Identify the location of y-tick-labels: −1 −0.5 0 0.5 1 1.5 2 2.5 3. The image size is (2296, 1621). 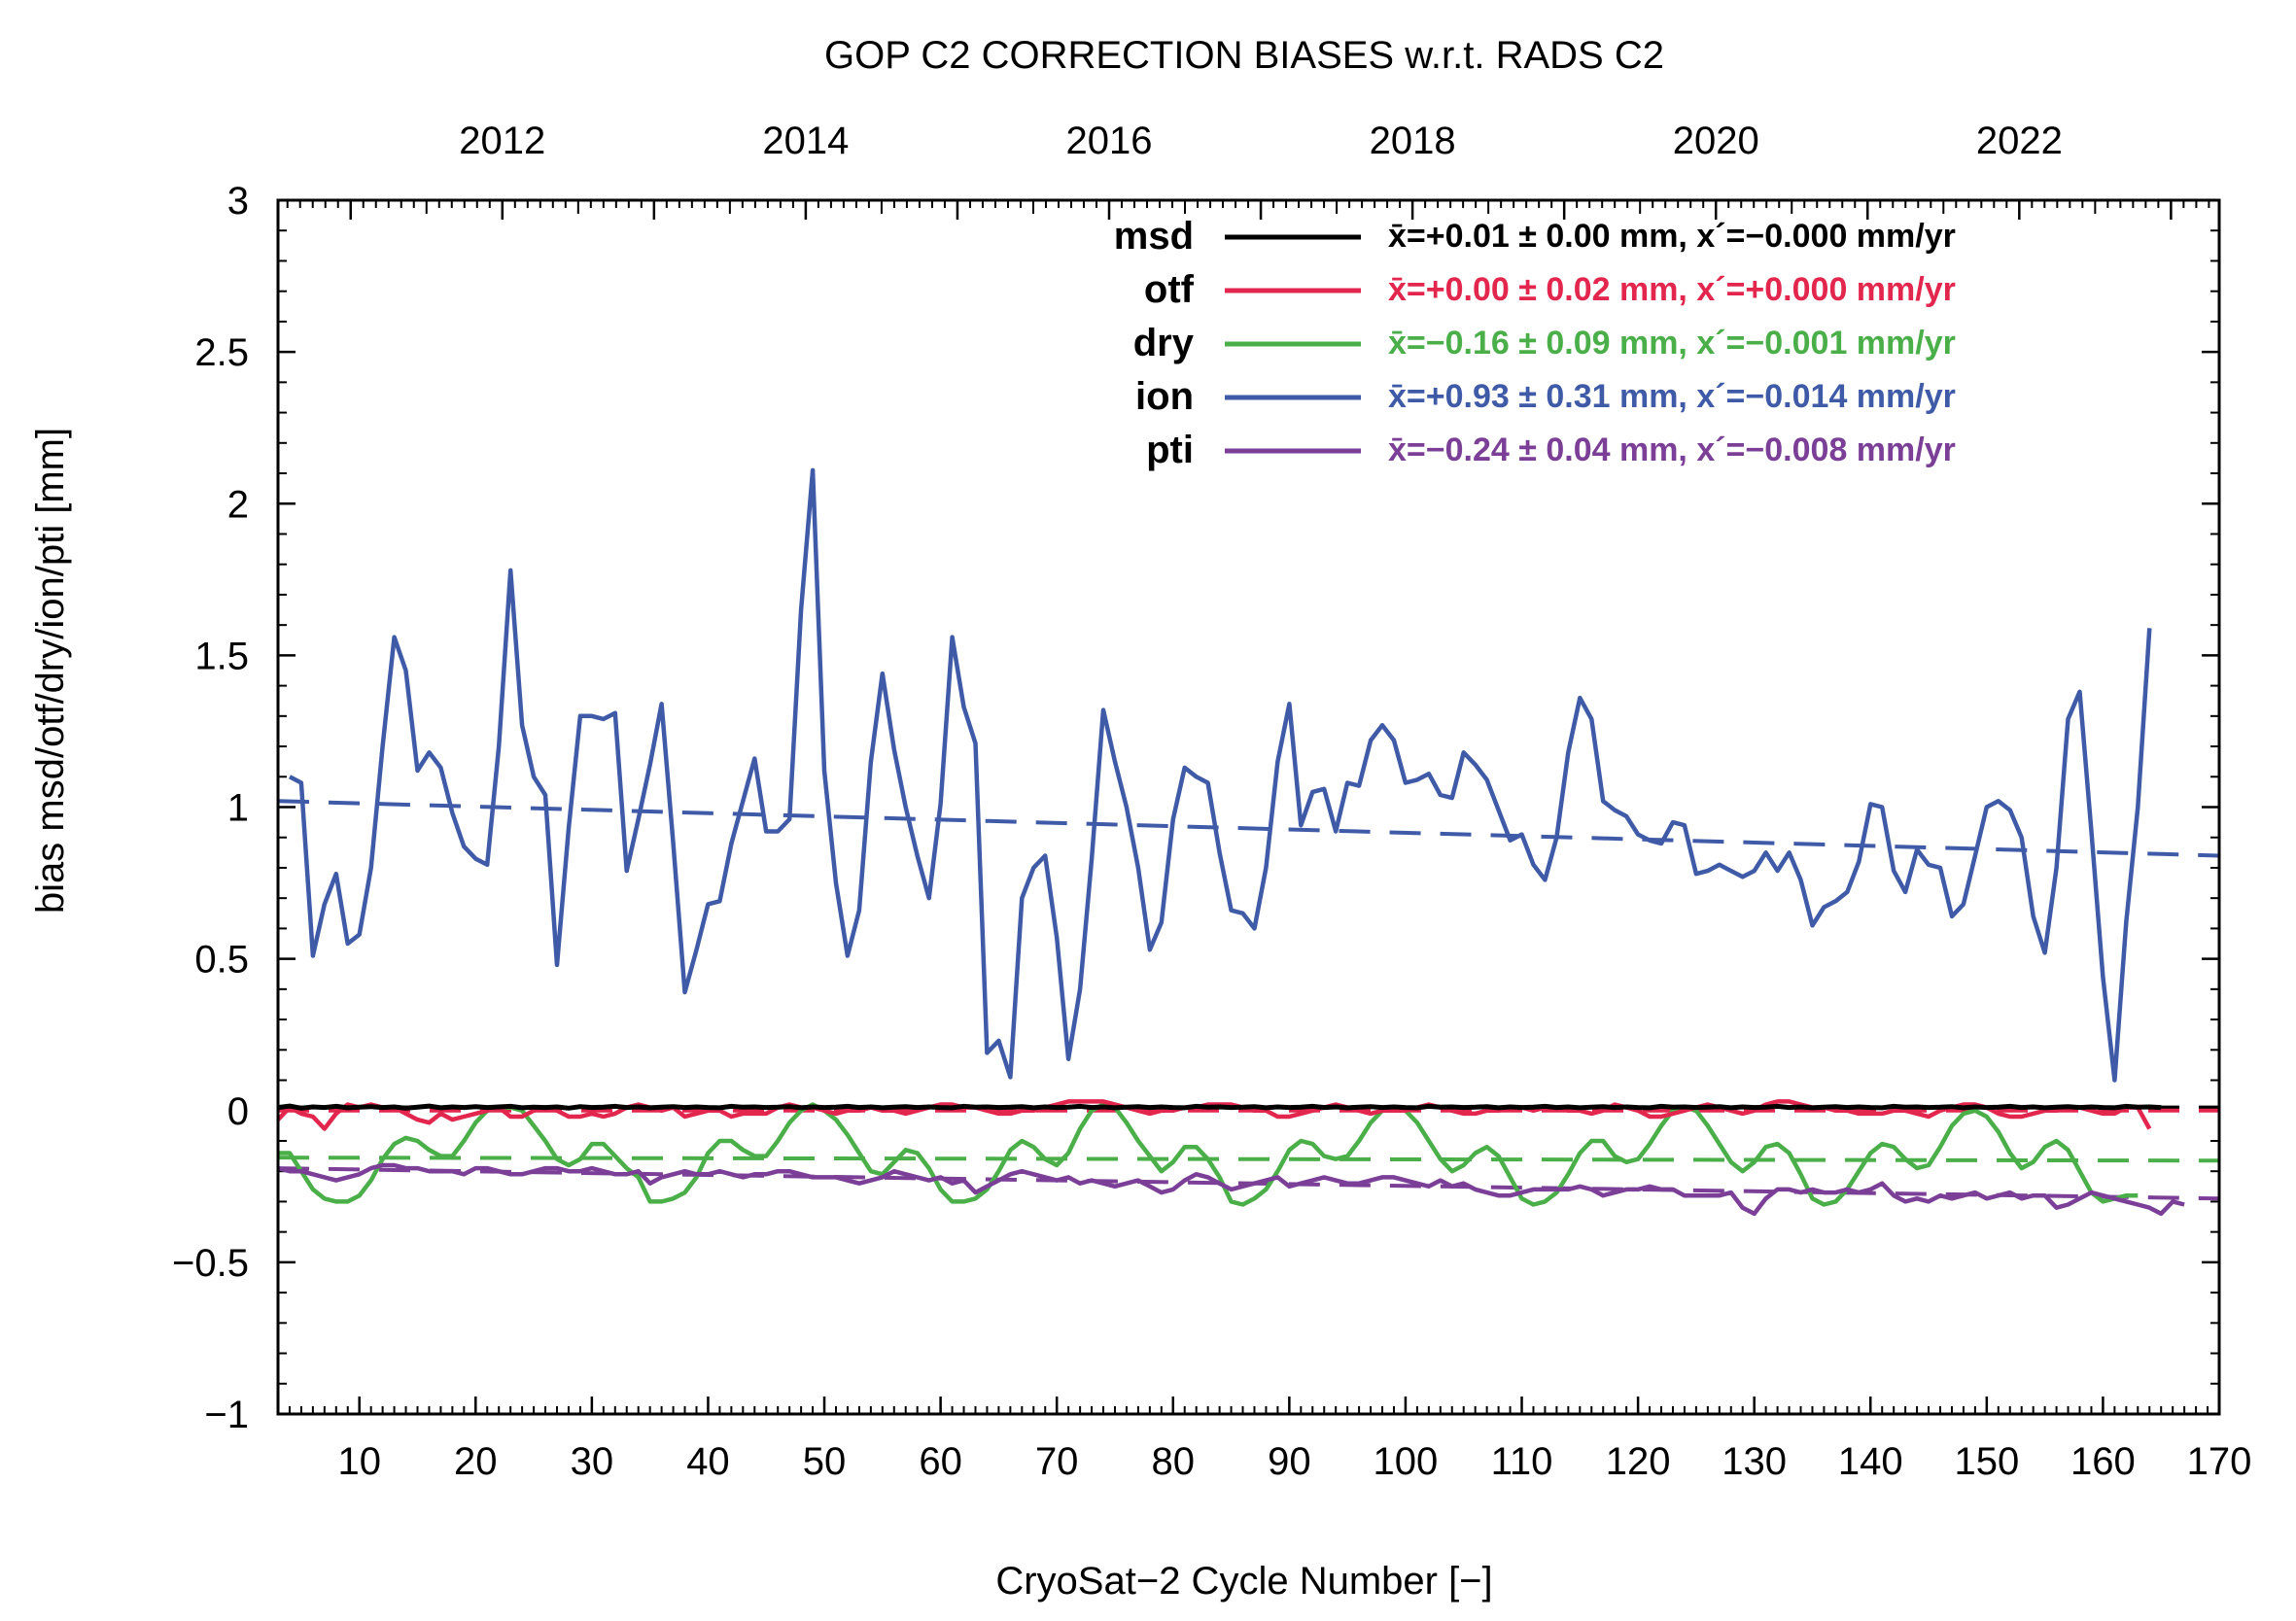
(210, 808).